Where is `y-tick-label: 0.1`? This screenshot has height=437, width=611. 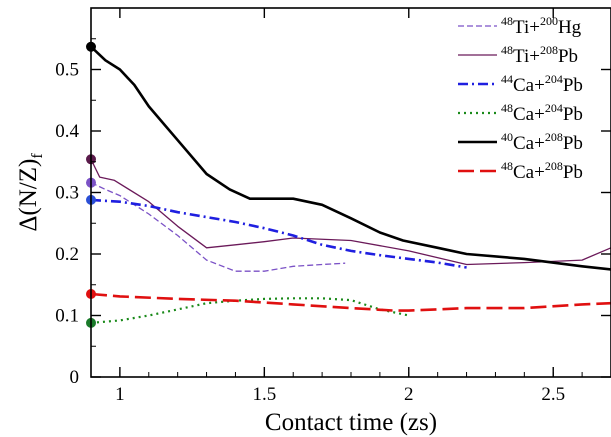 y-tick-label: 0.1 is located at coordinates (67, 316).